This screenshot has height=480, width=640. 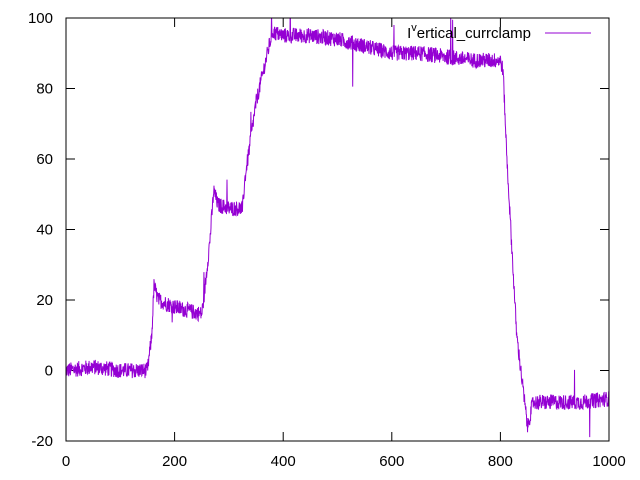 What do you see at coordinates (40, 18) in the screenshot?
I see `y-tick-label-6: 100` at bounding box center [40, 18].